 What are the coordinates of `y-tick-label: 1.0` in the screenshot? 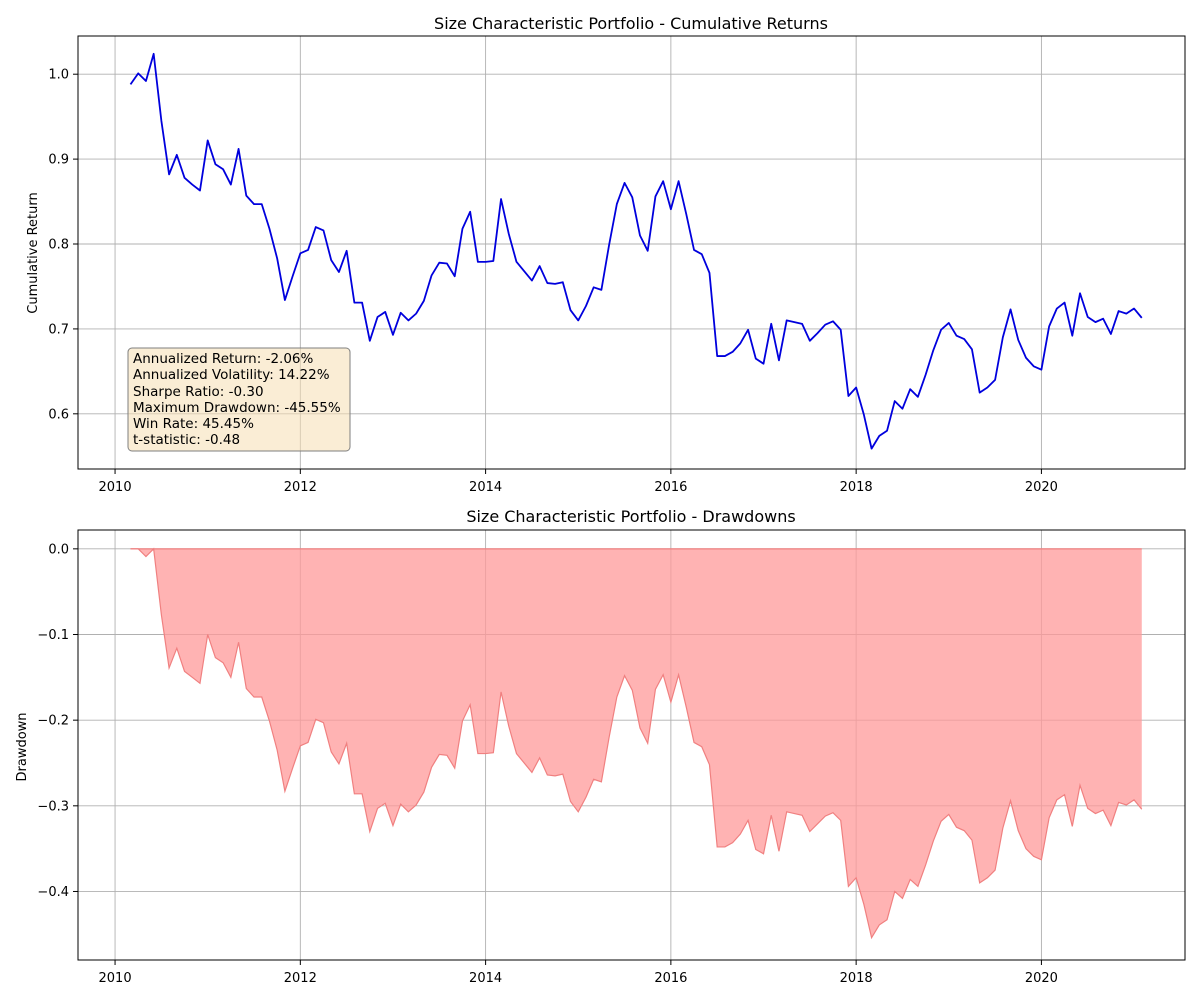 It's located at (58, 75).